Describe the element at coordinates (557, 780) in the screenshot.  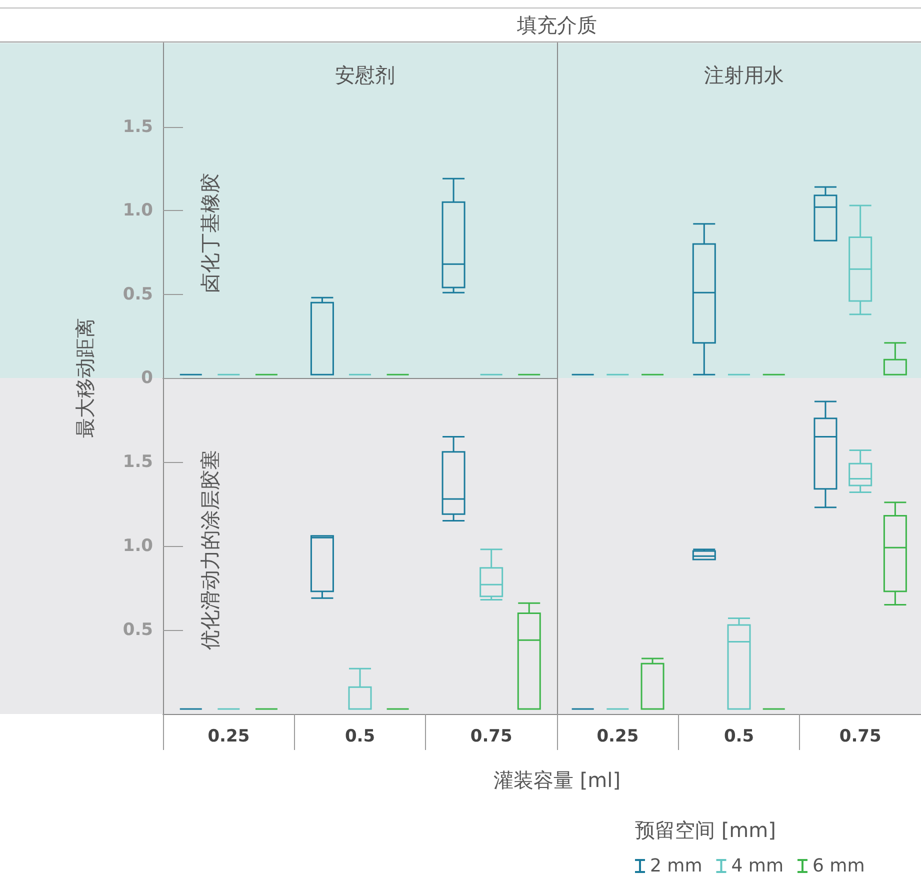
I see `x-axis-title: 灌装容量 [ml]` at that location.